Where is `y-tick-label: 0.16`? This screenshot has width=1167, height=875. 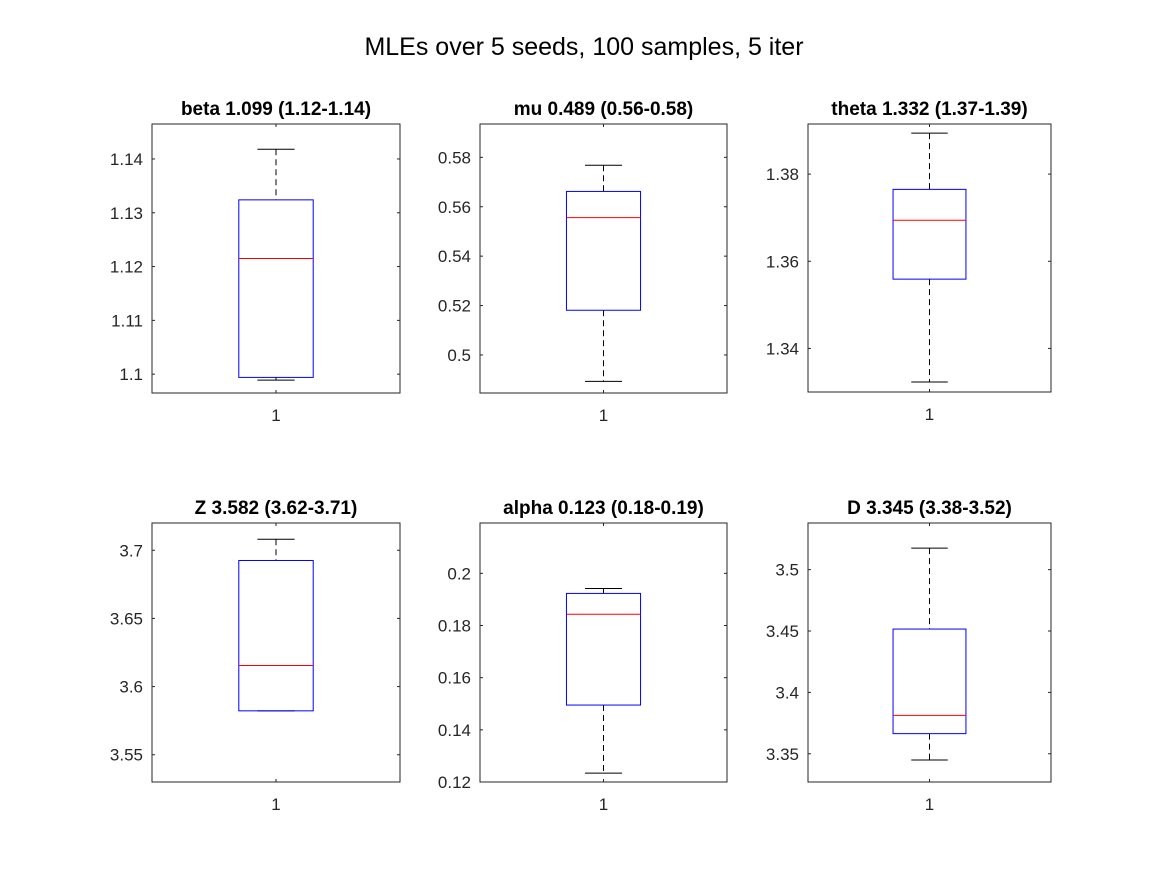
y-tick-label: 0.16 is located at coordinates (454, 678).